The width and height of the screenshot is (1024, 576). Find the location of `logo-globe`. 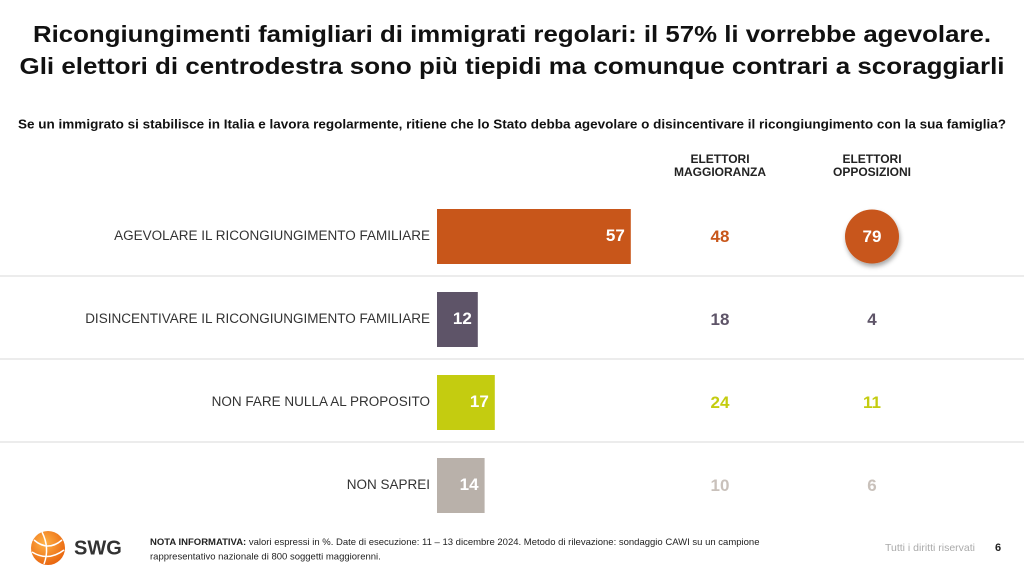

logo-globe is located at coordinates (48, 548).